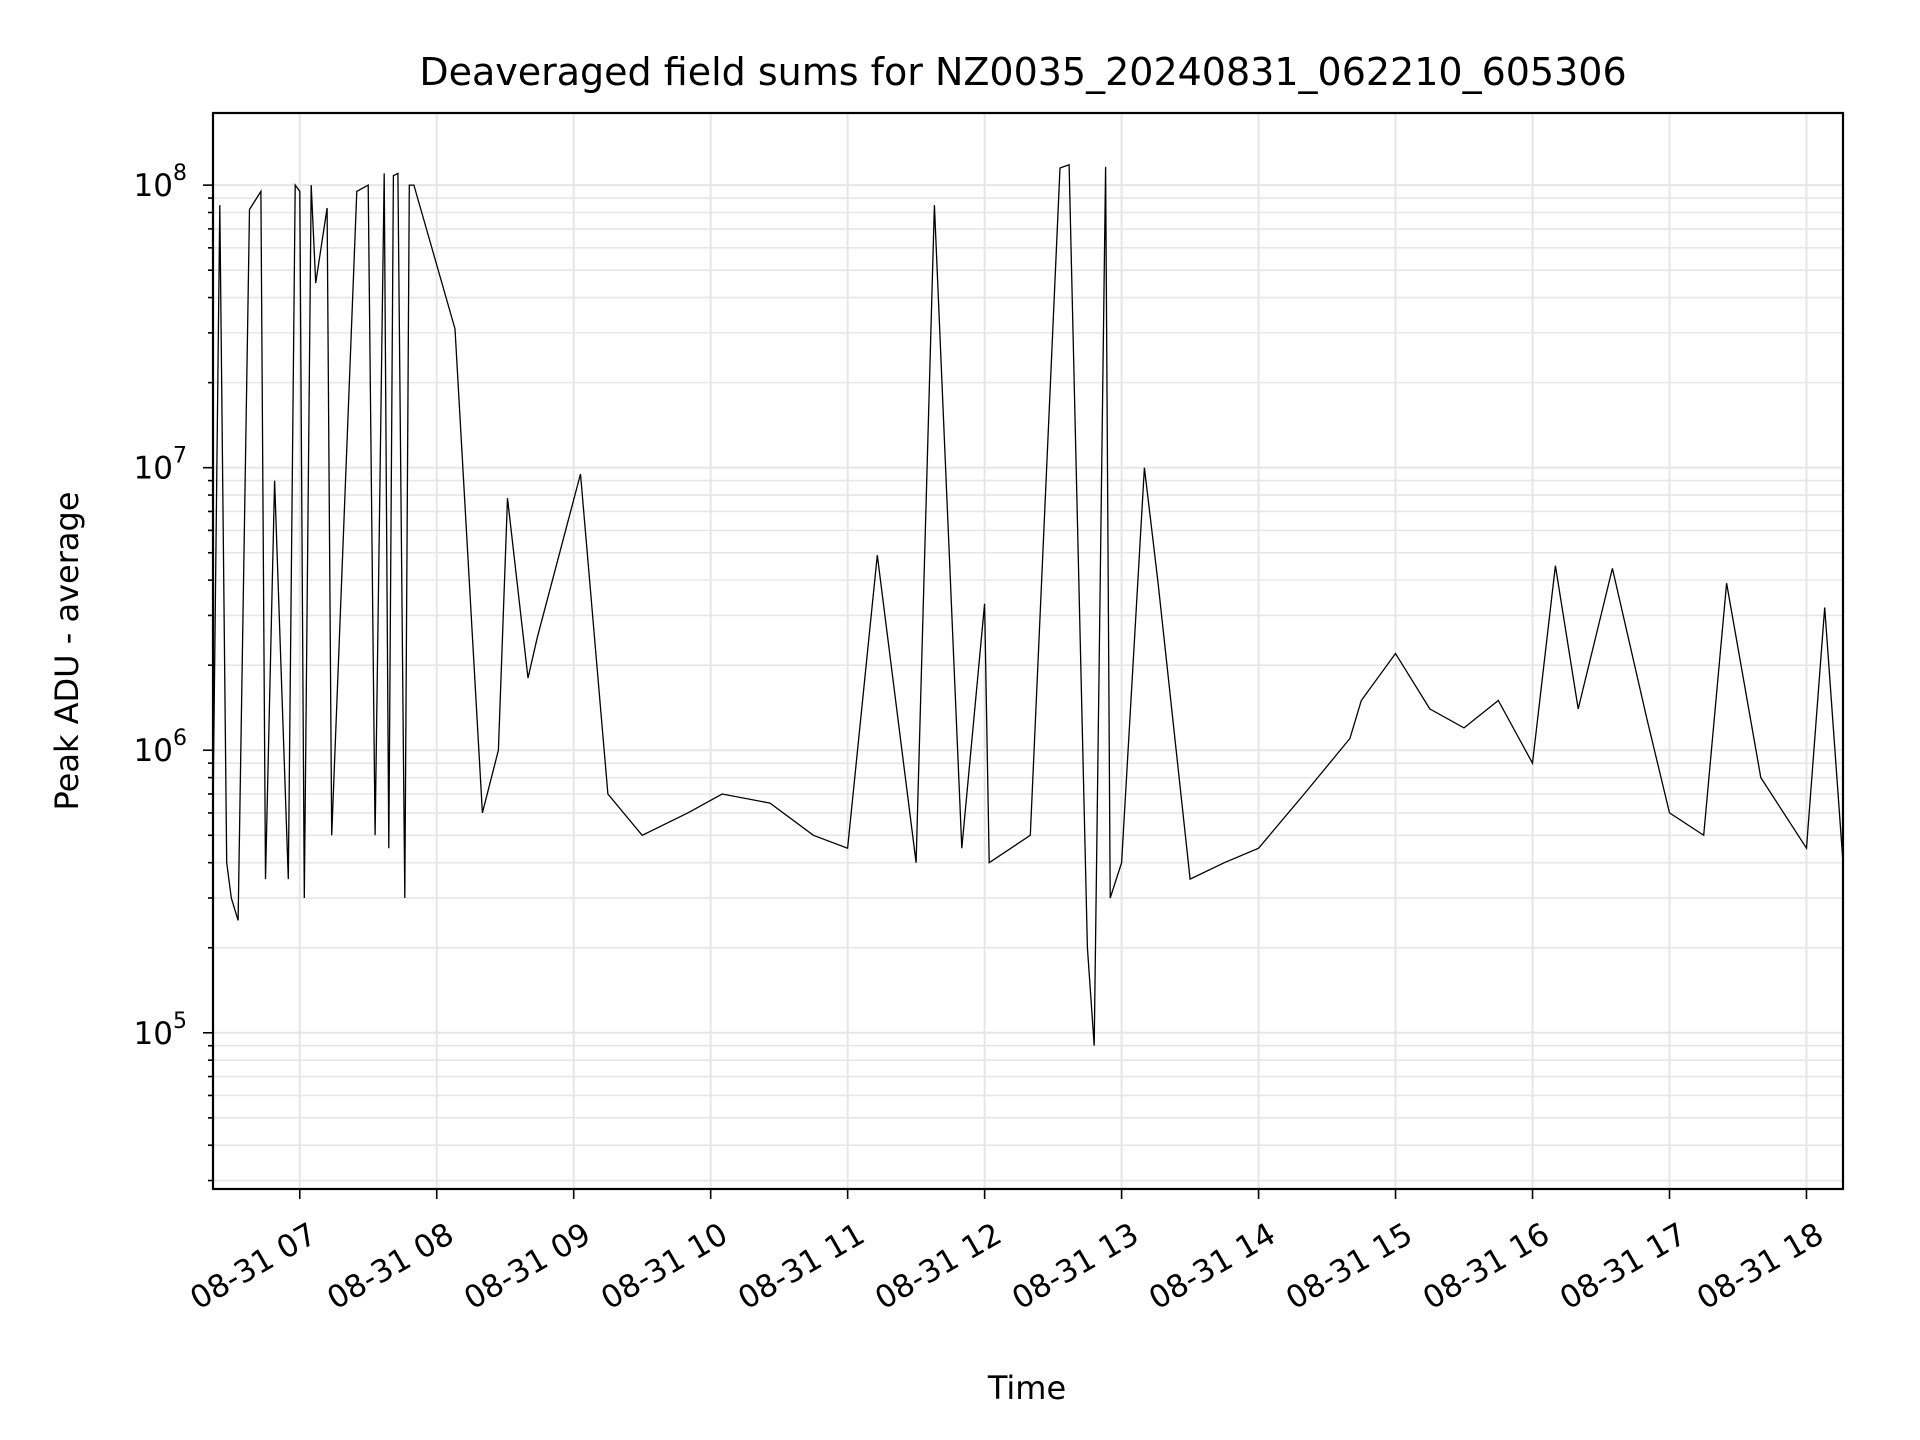 This screenshot has width=1920, height=1440. Describe the element at coordinates (180, 173) in the screenshot. I see `y-tick-exponent: 8` at that location.